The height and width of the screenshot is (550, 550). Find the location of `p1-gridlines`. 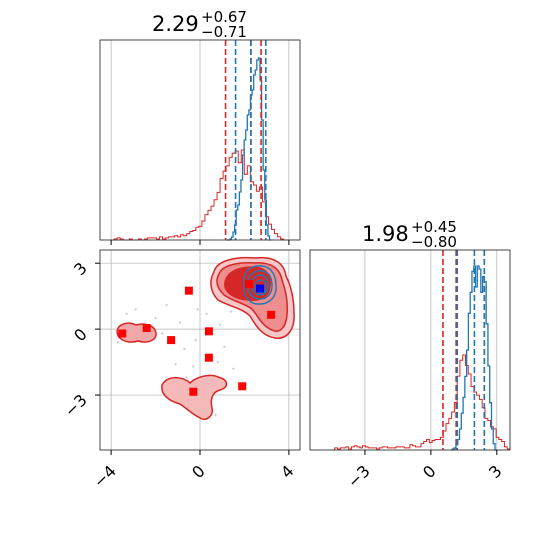

p1-gridlines is located at coordinates (200, 140).